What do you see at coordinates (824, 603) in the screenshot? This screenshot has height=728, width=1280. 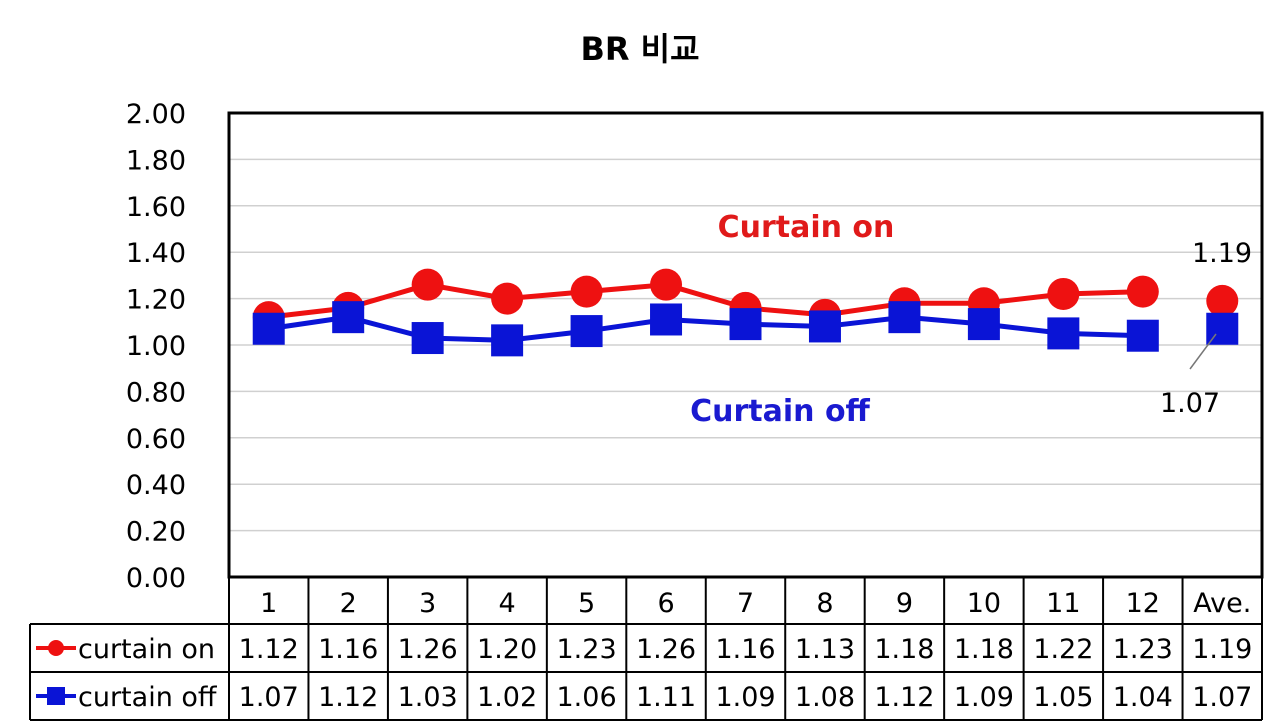 I see `category-label: 8` at bounding box center [824, 603].